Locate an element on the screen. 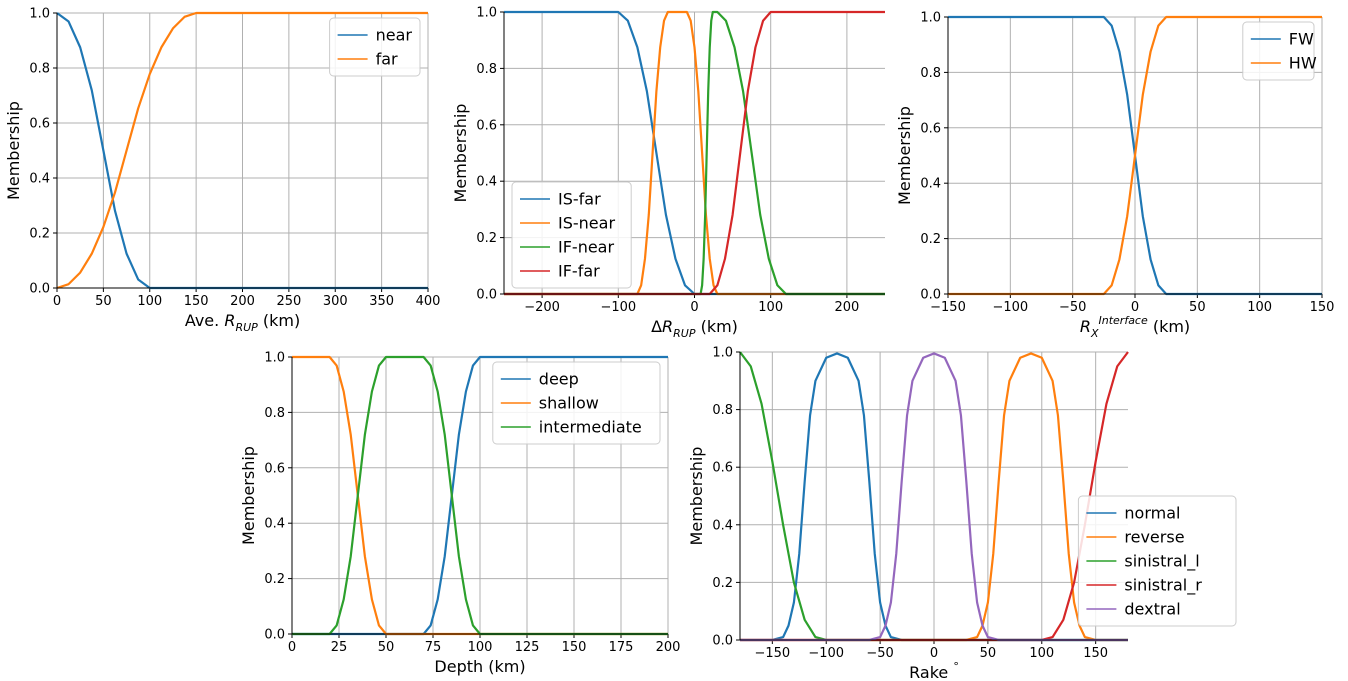 The image size is (1348, 681). legend-label: FW is located at coordinates (1301, 39).